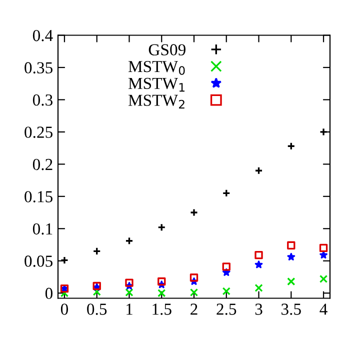 Image resolution: width=364 pixels, height=350 pixels. Describe the element at coordinates (38, 261) in the screenshot. I see `y-tick-label: 0.05` at that location.